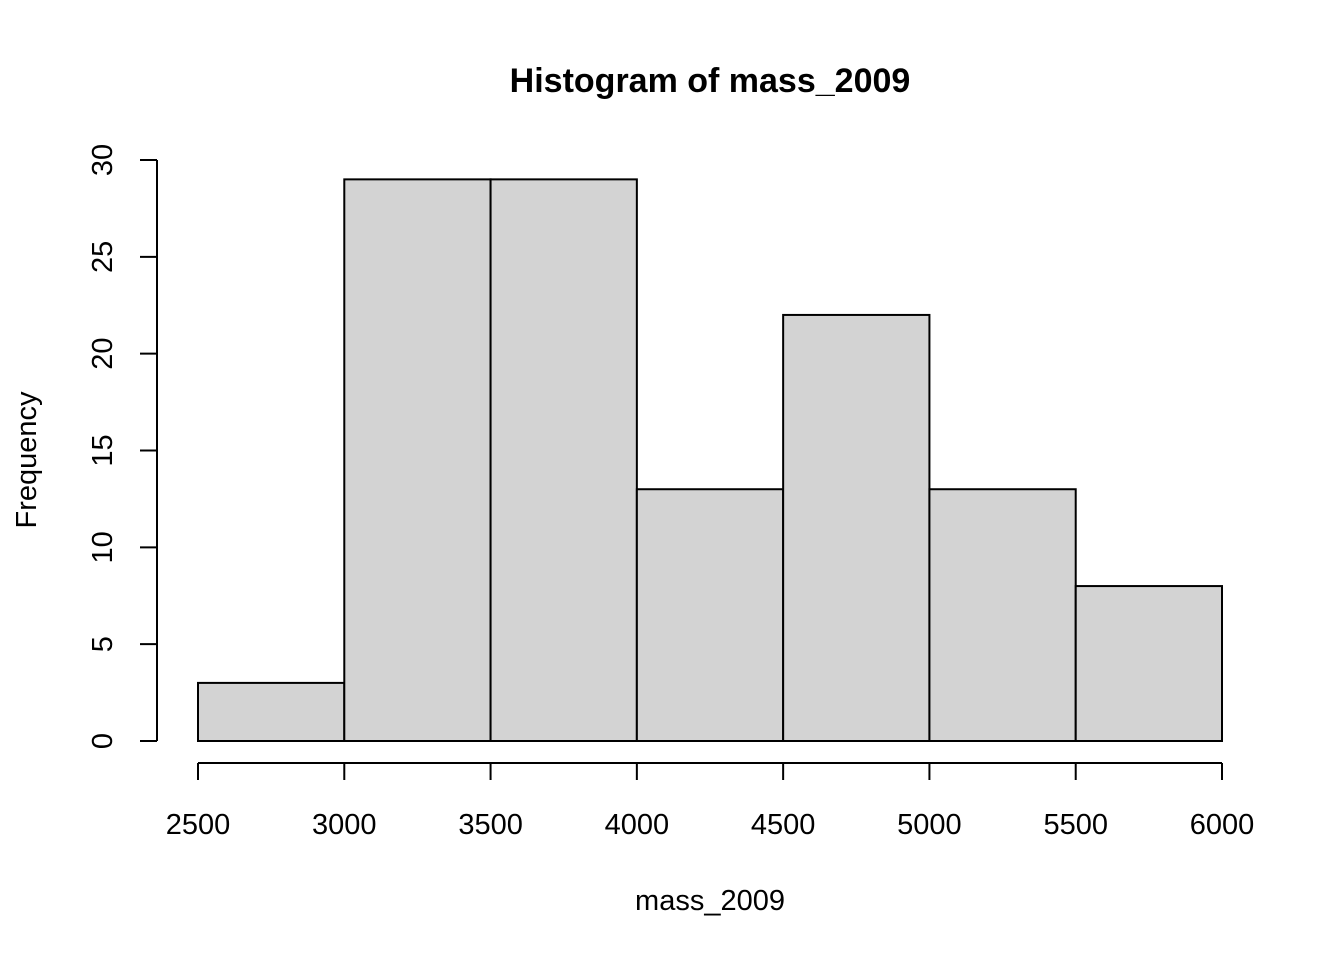 The height and width of the screenshot is (960, 1344). Describe the element at coordinates (122, 446) in the screenshot. I see `y-axis: 0 5 10 15 20 25 30` at that location.